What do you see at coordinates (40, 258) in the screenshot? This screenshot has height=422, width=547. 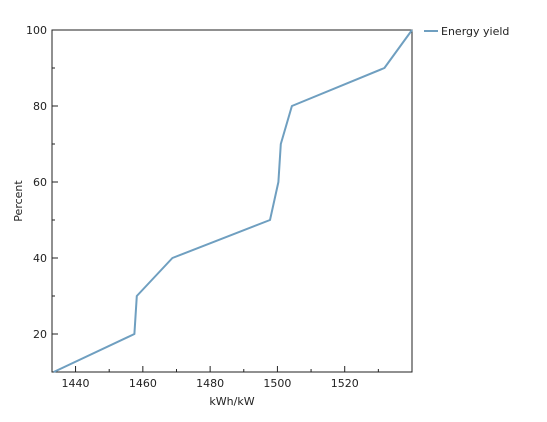 I see `y-tick-label: 40` at bounding box center [40, 258].